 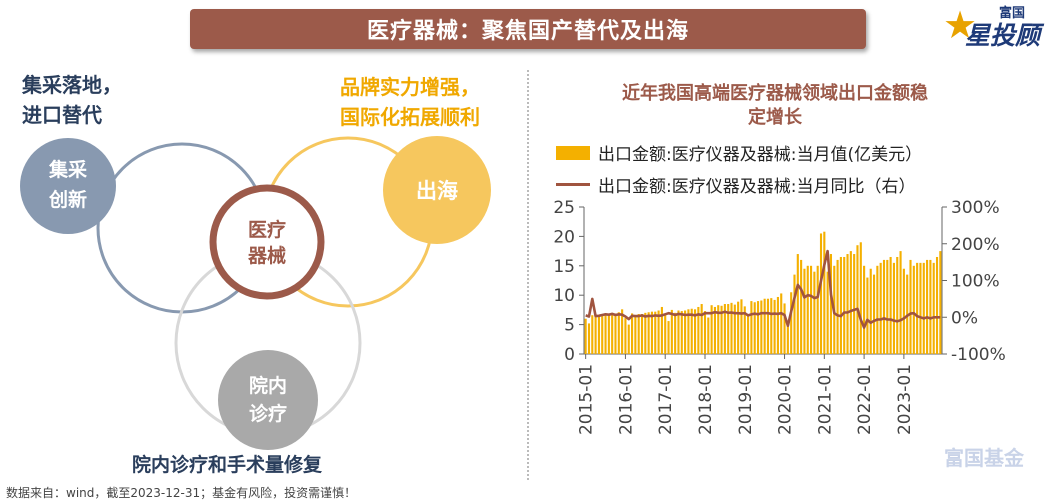 I want to click on caption-left-line-2: 进口替代, so click(x=62, y=115).